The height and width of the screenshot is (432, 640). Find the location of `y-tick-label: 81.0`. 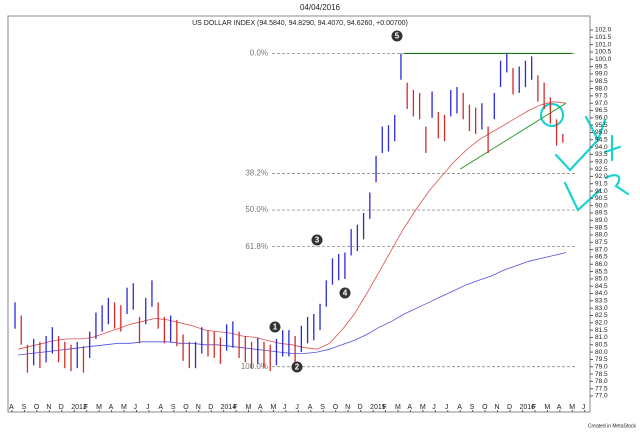

y-tick-label: 81.0 is located at coordinates (601, 337).